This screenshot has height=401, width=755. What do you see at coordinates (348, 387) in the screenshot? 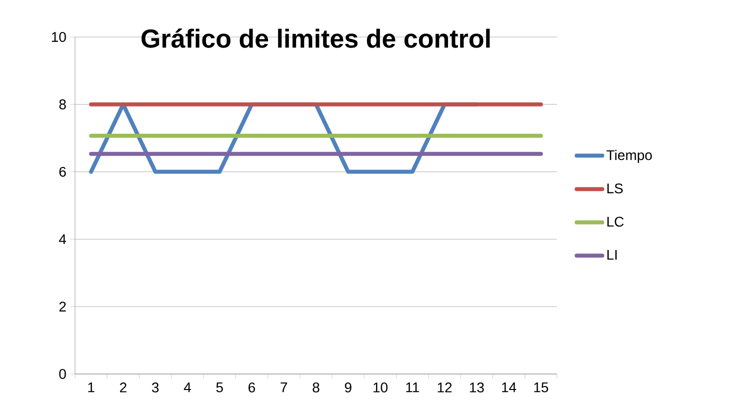
I see `x-tick-label: 9` at bounding box center [348, 387].